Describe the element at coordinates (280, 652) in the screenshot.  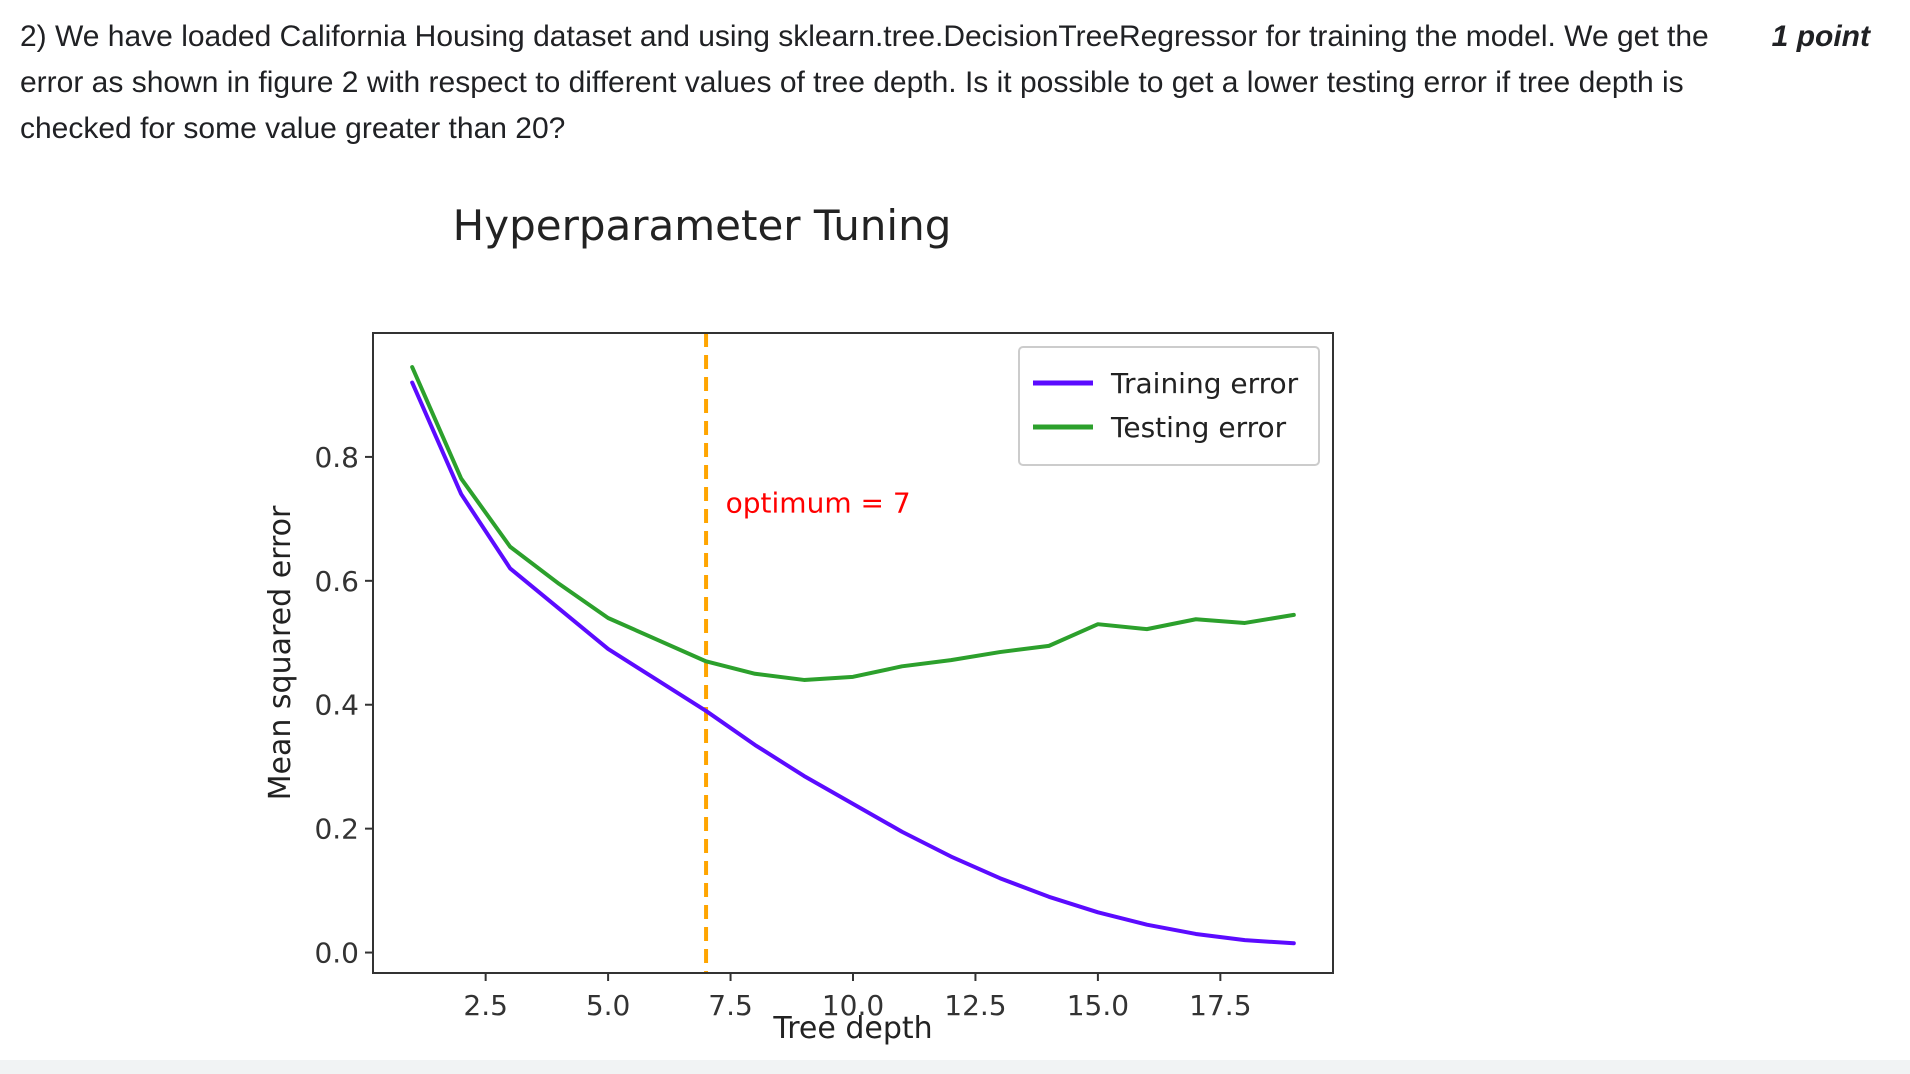
I see `y-axis-label: Mean squared error` at that location.